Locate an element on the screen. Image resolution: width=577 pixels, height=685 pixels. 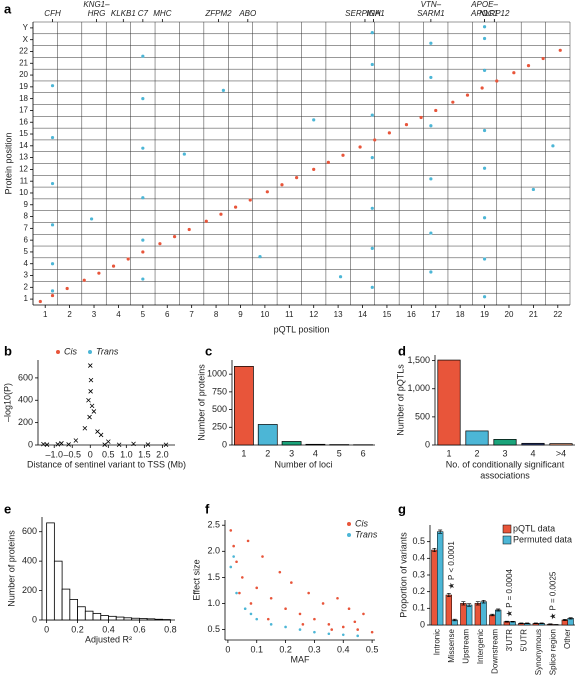
y-axis-label: Number of proteins is located at coordinates (11, 568).